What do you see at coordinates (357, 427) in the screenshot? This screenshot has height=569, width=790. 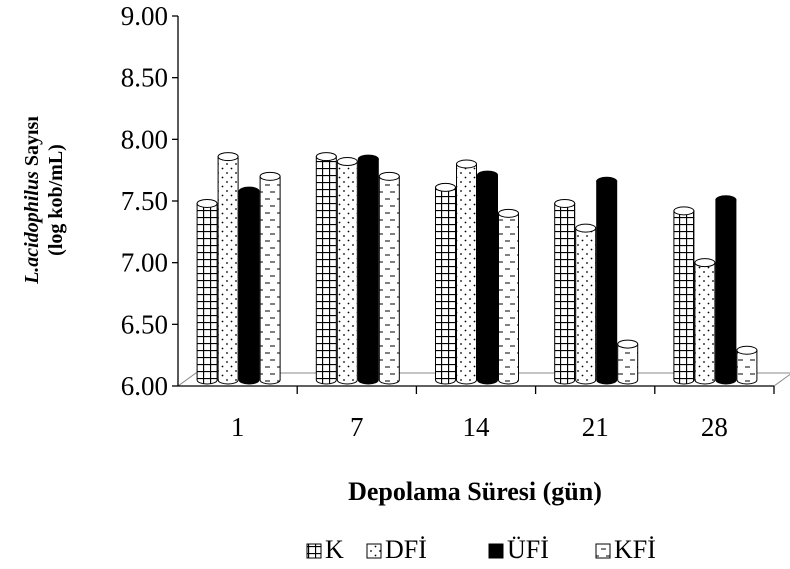 I see `x-tick-label: 7` at bounding box center [357, 427].